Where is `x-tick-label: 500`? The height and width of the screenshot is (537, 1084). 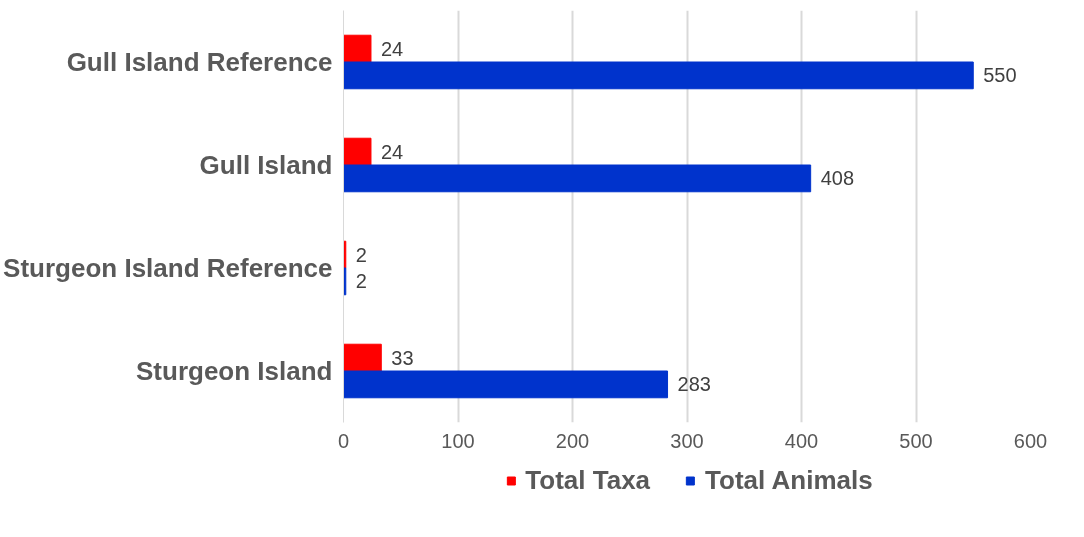
x-tick-label: 500 is located at coordinates (916, 440).